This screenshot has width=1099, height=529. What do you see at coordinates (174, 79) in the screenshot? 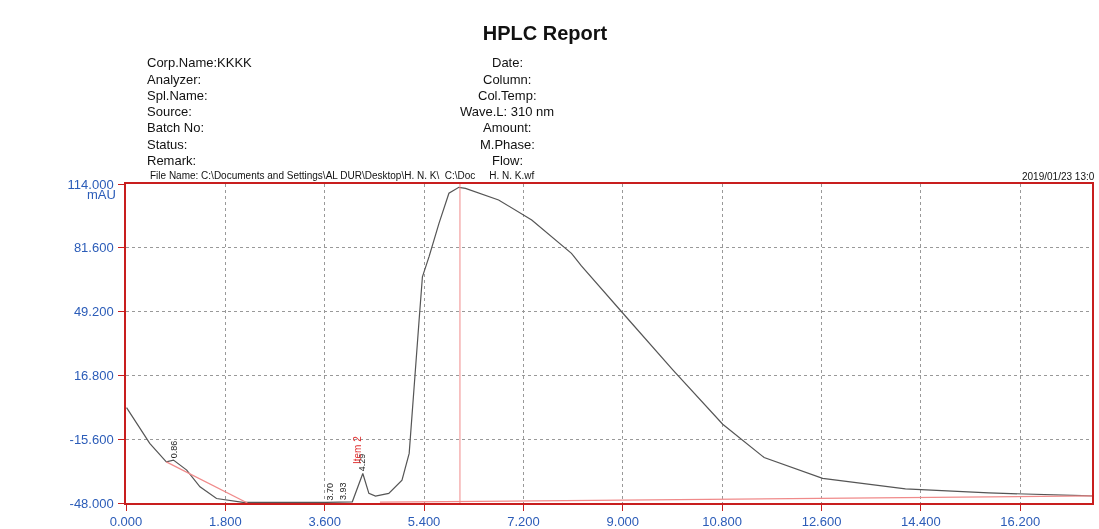
I see `text: Analyzer:` at bounding box center [174, 79].